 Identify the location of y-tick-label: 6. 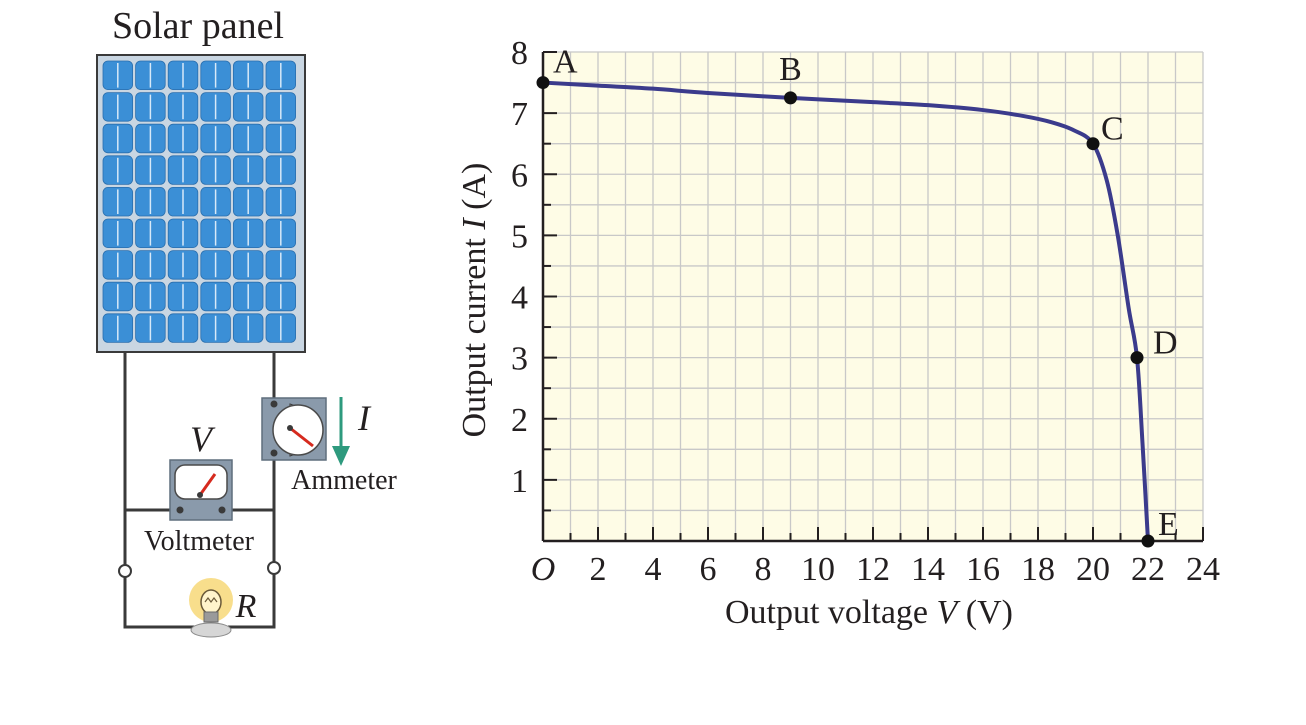
(519, 175).